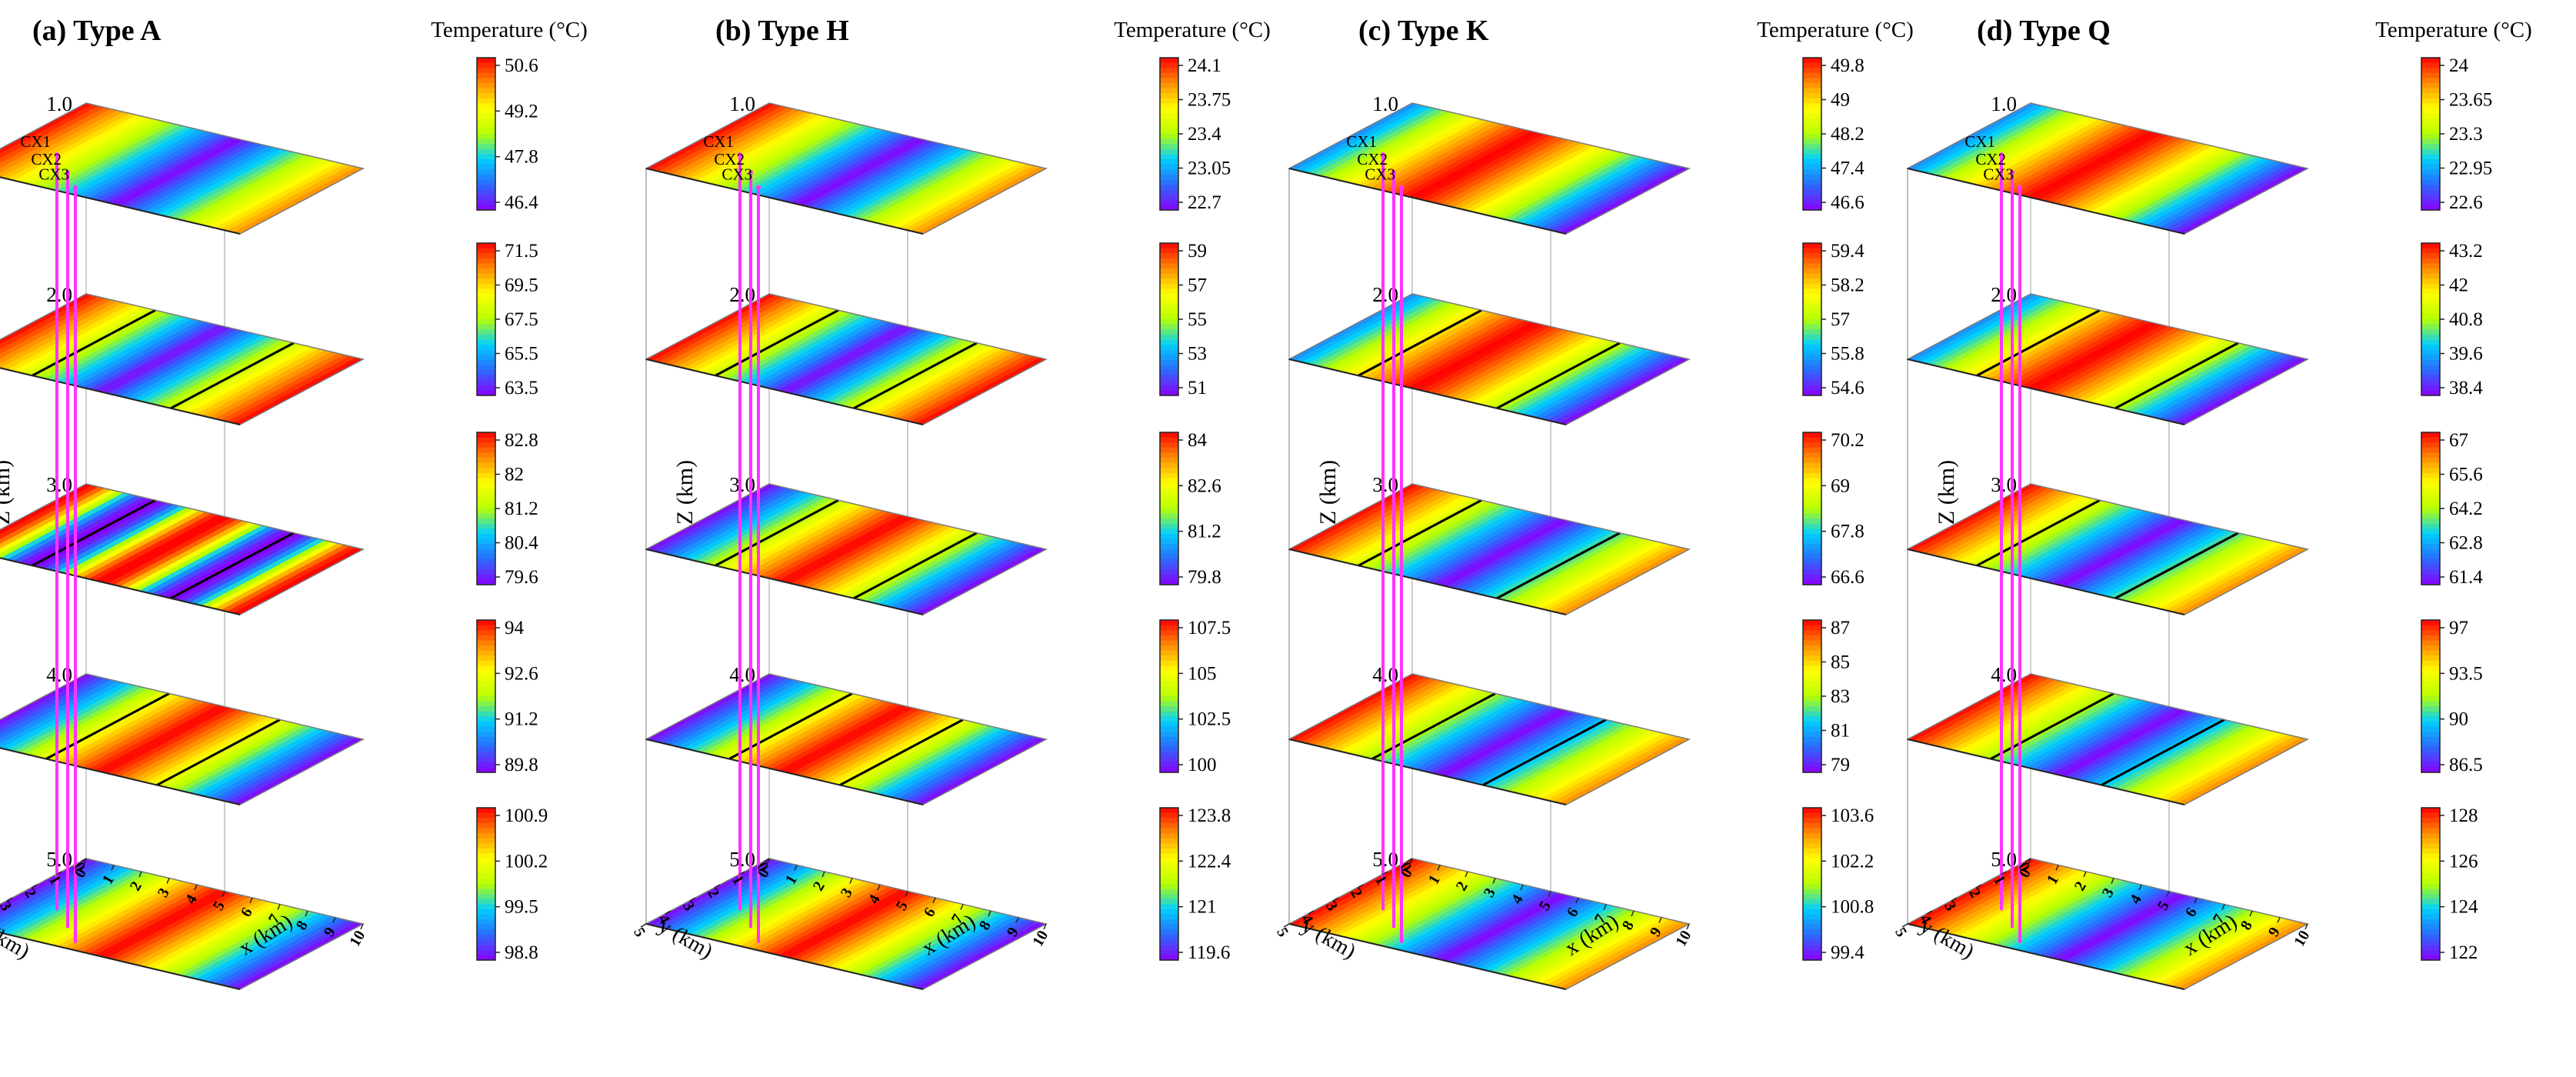  Describe the element at coordinates (1209, 719) in the screenshot. I see `colorbar-tick-label: 102.5` at that location.